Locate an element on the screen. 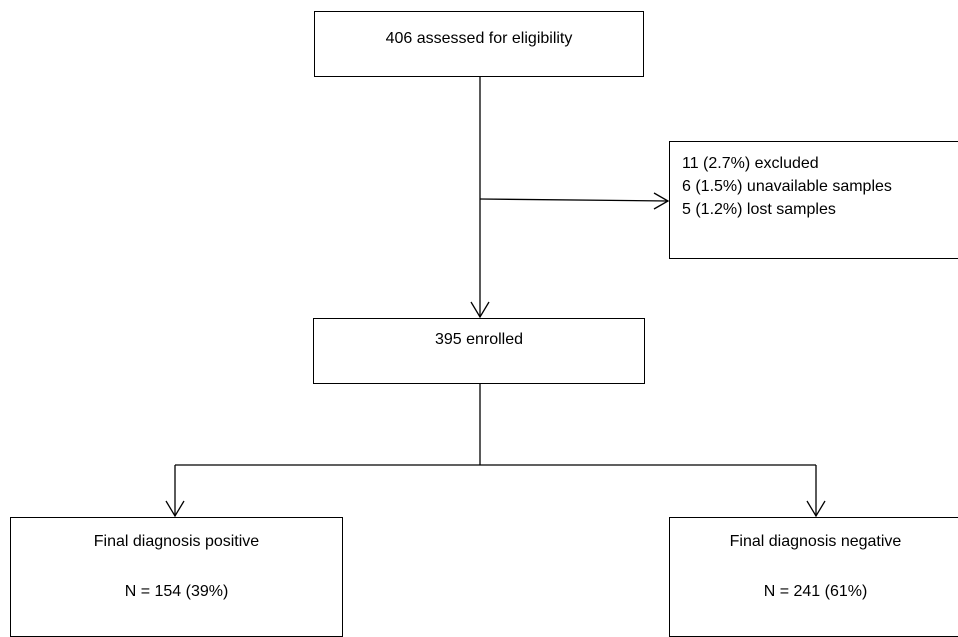 The image size is (958, 637). connector-to-excluded is located at coordinates (574, 200).